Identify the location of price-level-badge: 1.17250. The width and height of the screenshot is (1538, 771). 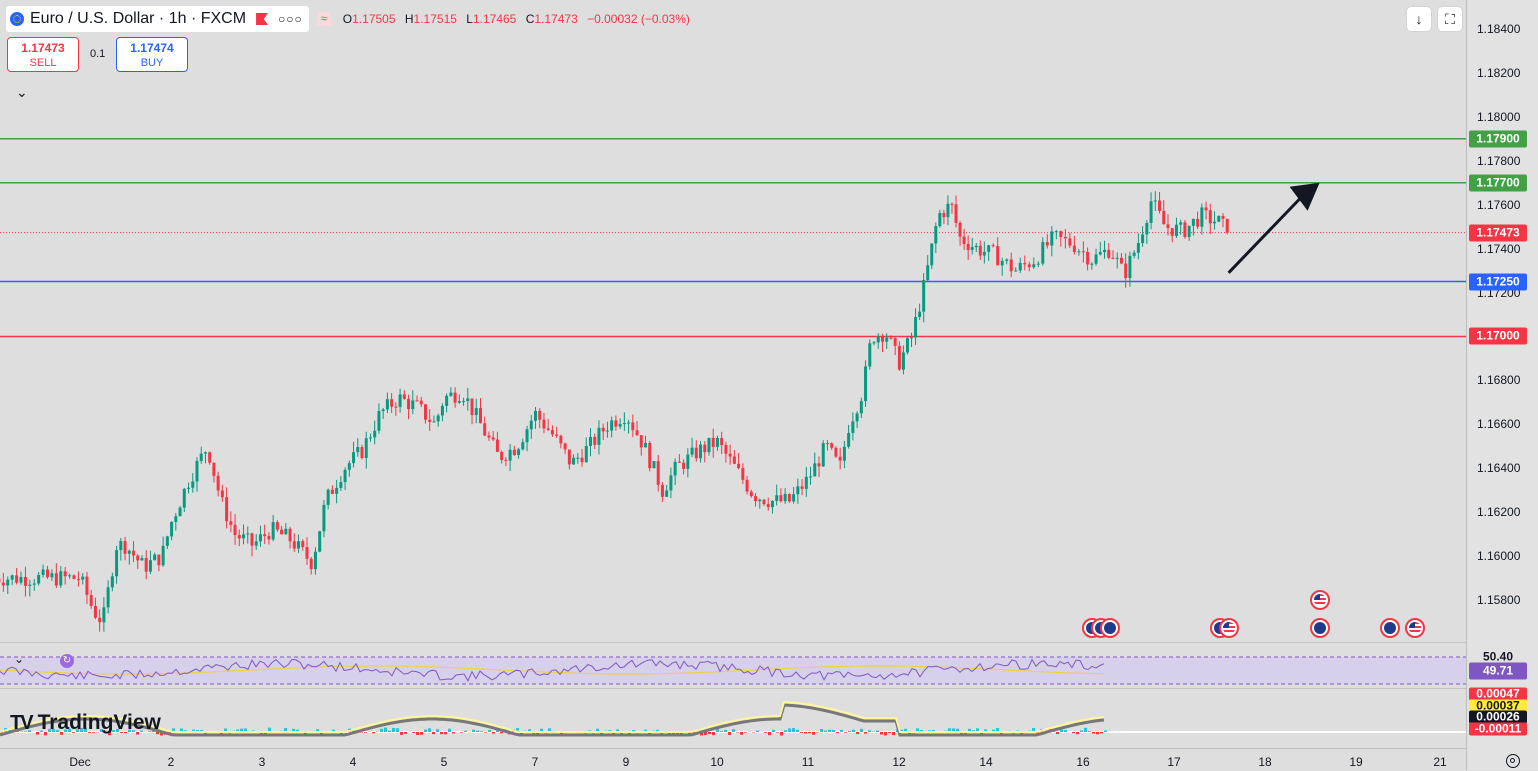
(1498, 281).